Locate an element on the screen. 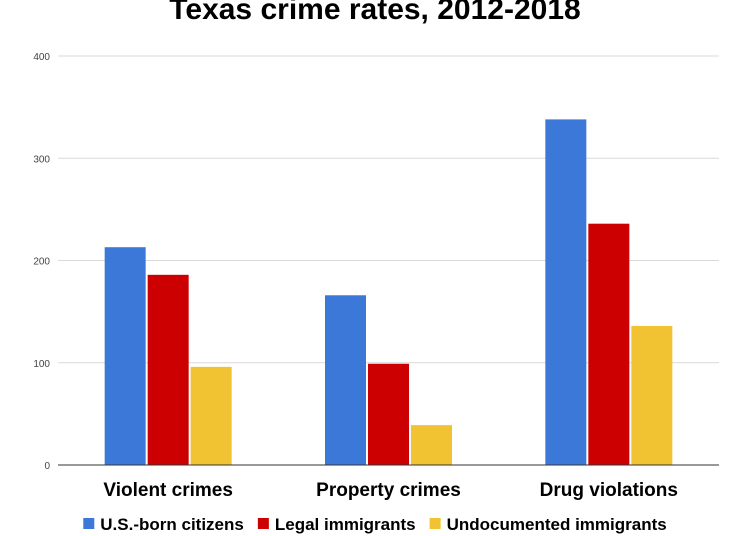 This screenshot has width=750, height=536. x-category-label: Violent crimes is located at coordinates (168, 490).